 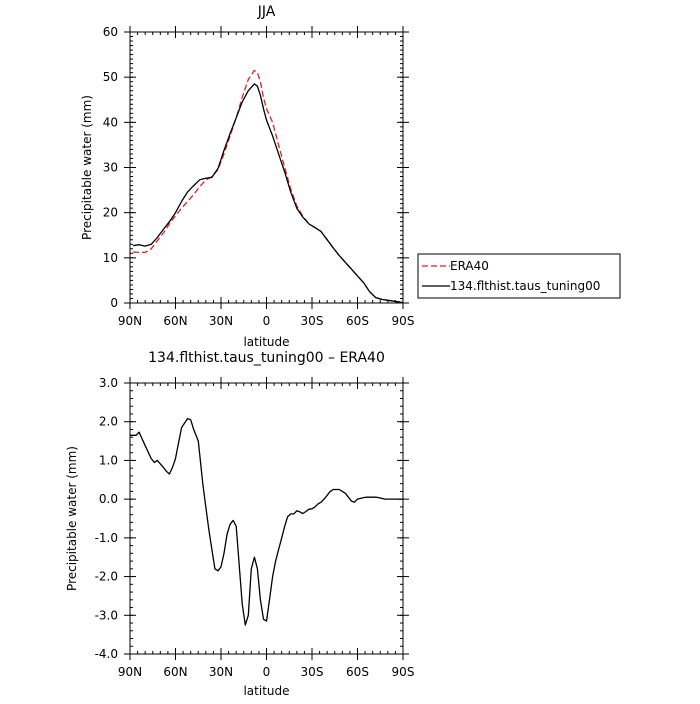 I want to click on y-tick-label: -4.0, so click(x=106, y=654).